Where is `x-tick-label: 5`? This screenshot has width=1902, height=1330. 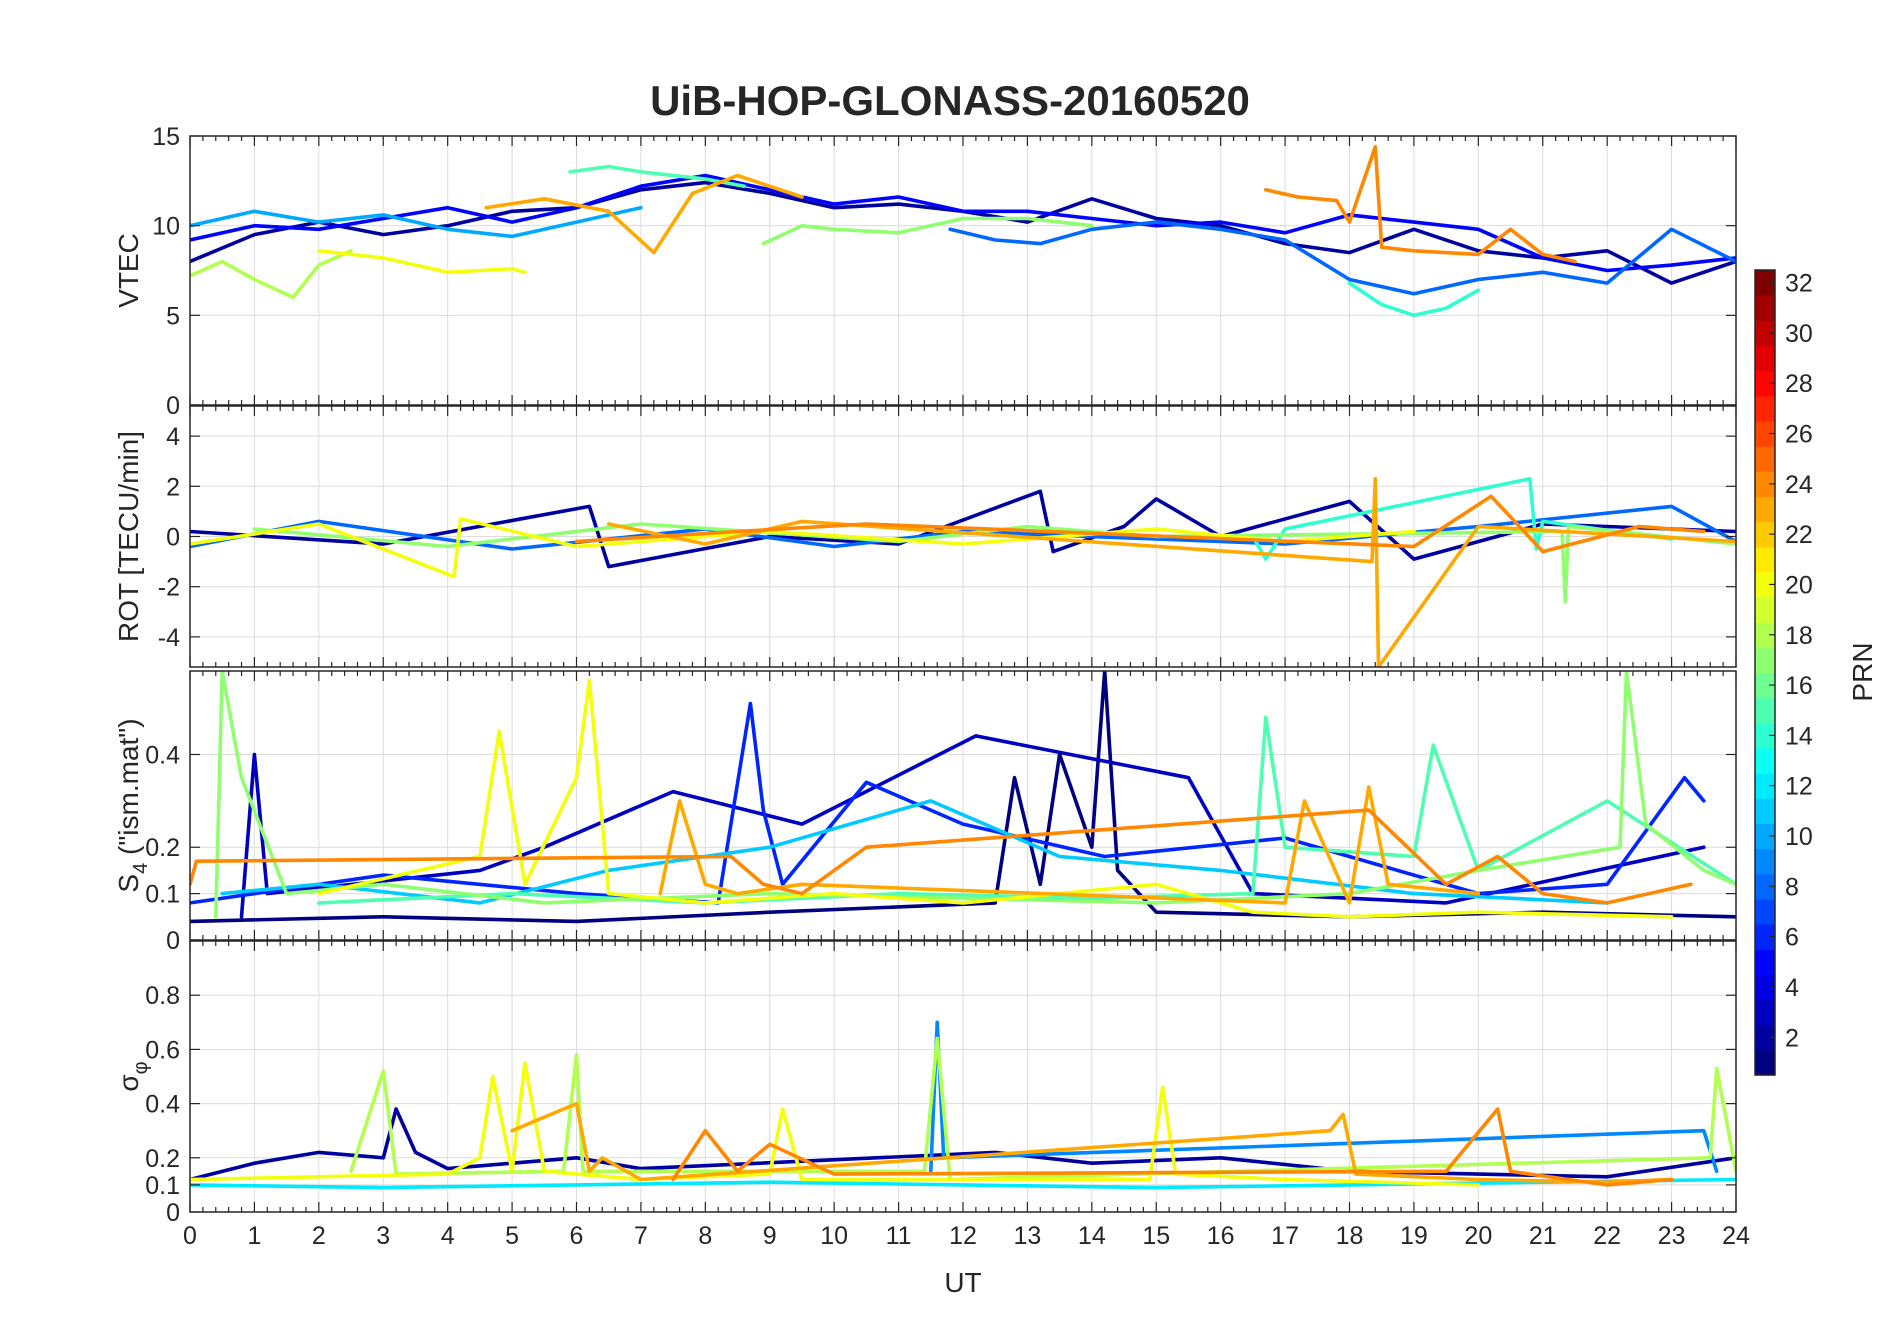
x-tick-label: 5 is located at coordinates (512, 1236).